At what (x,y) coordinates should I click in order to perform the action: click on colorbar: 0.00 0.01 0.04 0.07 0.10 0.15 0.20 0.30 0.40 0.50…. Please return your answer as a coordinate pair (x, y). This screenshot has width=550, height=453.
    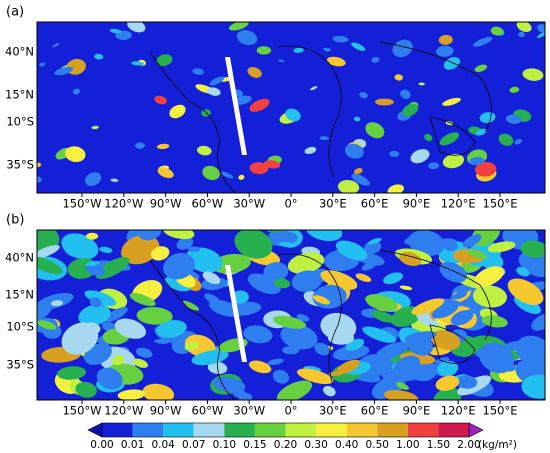
    Looking at the image, I should click on (302, 436).